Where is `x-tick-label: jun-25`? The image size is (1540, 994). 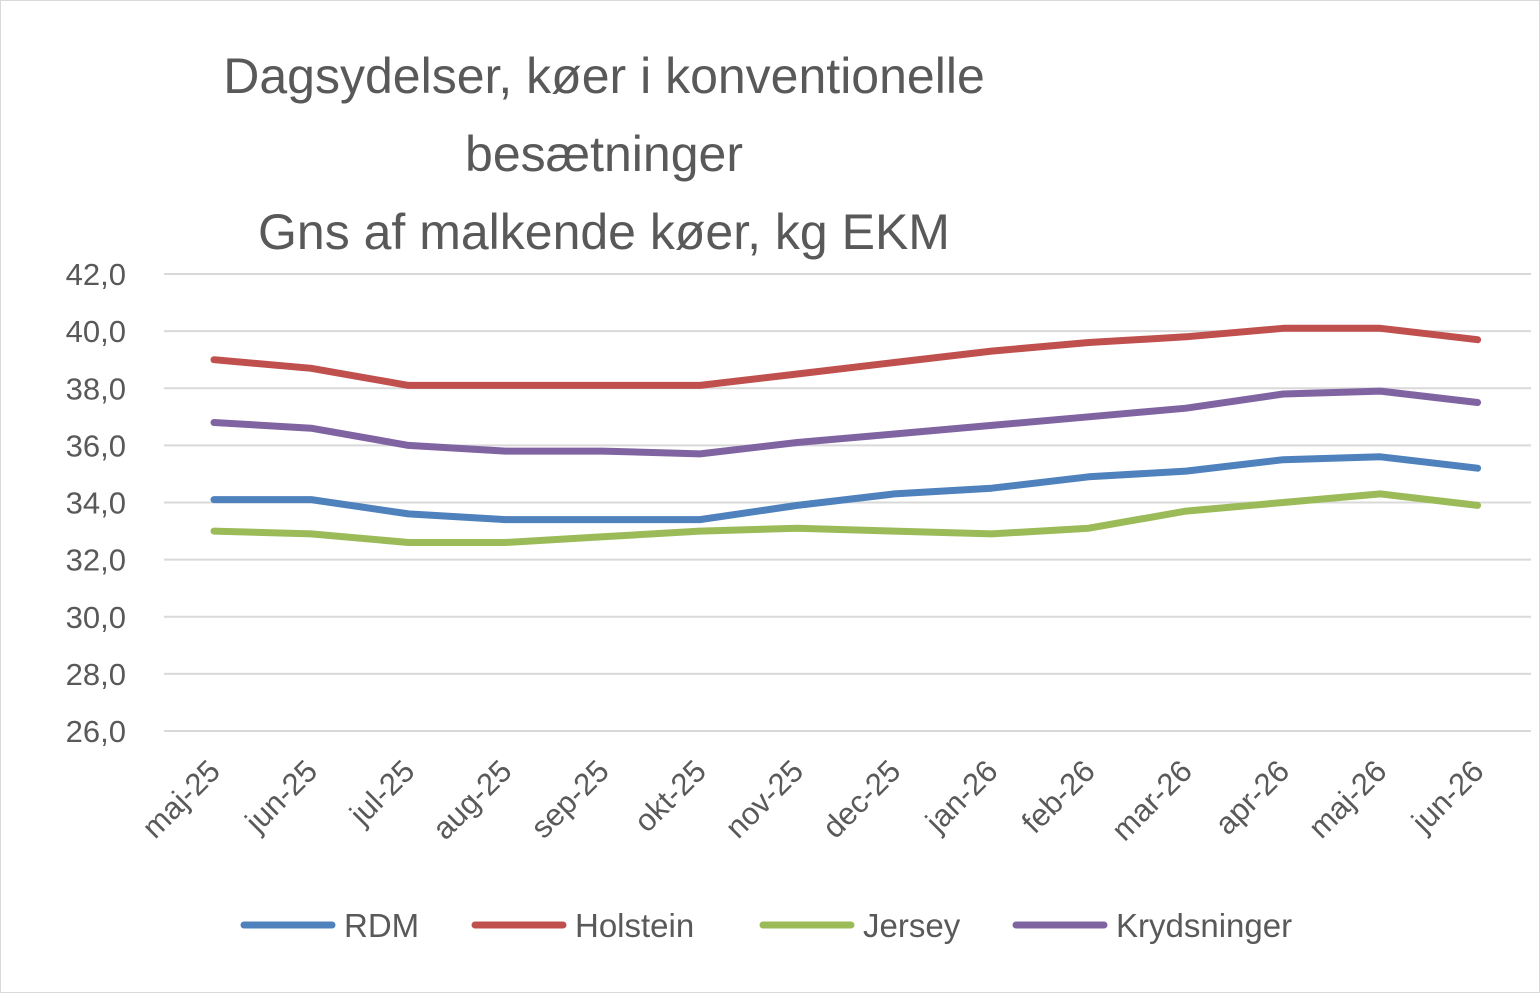 x-tick-label: jun-25 is located at coordinates (281, 796).